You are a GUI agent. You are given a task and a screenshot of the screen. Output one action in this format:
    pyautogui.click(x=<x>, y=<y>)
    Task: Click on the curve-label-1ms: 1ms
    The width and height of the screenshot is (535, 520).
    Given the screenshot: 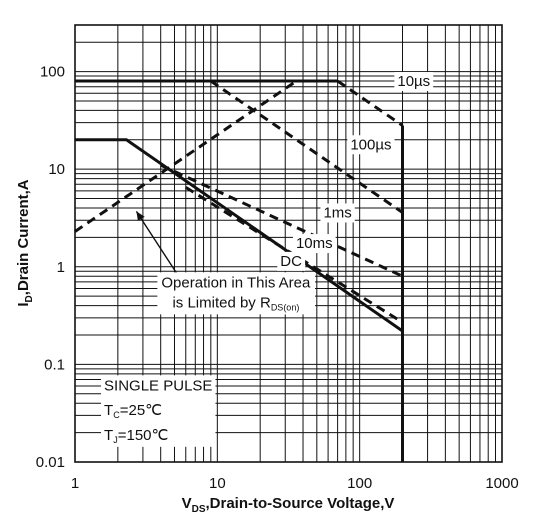 What is the action you would take?
    pyautogui.click(x=337, y=213)
    